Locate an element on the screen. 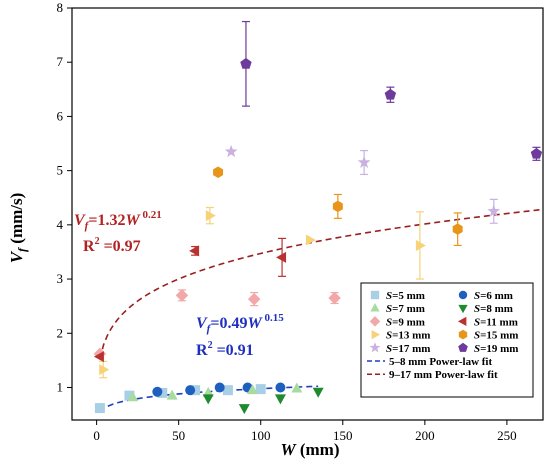 The height and width of the screenshot is (470, 550). blue-eq-exp: 0.15 is located at coordinates (273, 318).